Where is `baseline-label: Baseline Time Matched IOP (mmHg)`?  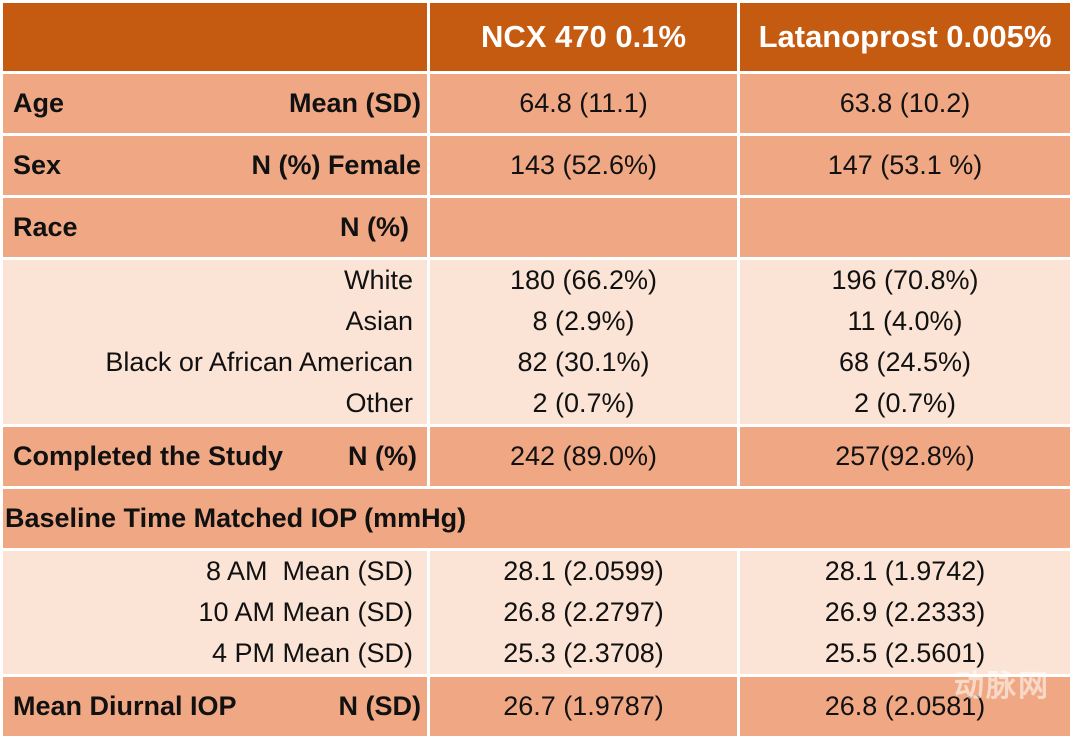
baseline-label: Baseline Time Matched IOP (mmHg) is located at coordinates (536, 519).